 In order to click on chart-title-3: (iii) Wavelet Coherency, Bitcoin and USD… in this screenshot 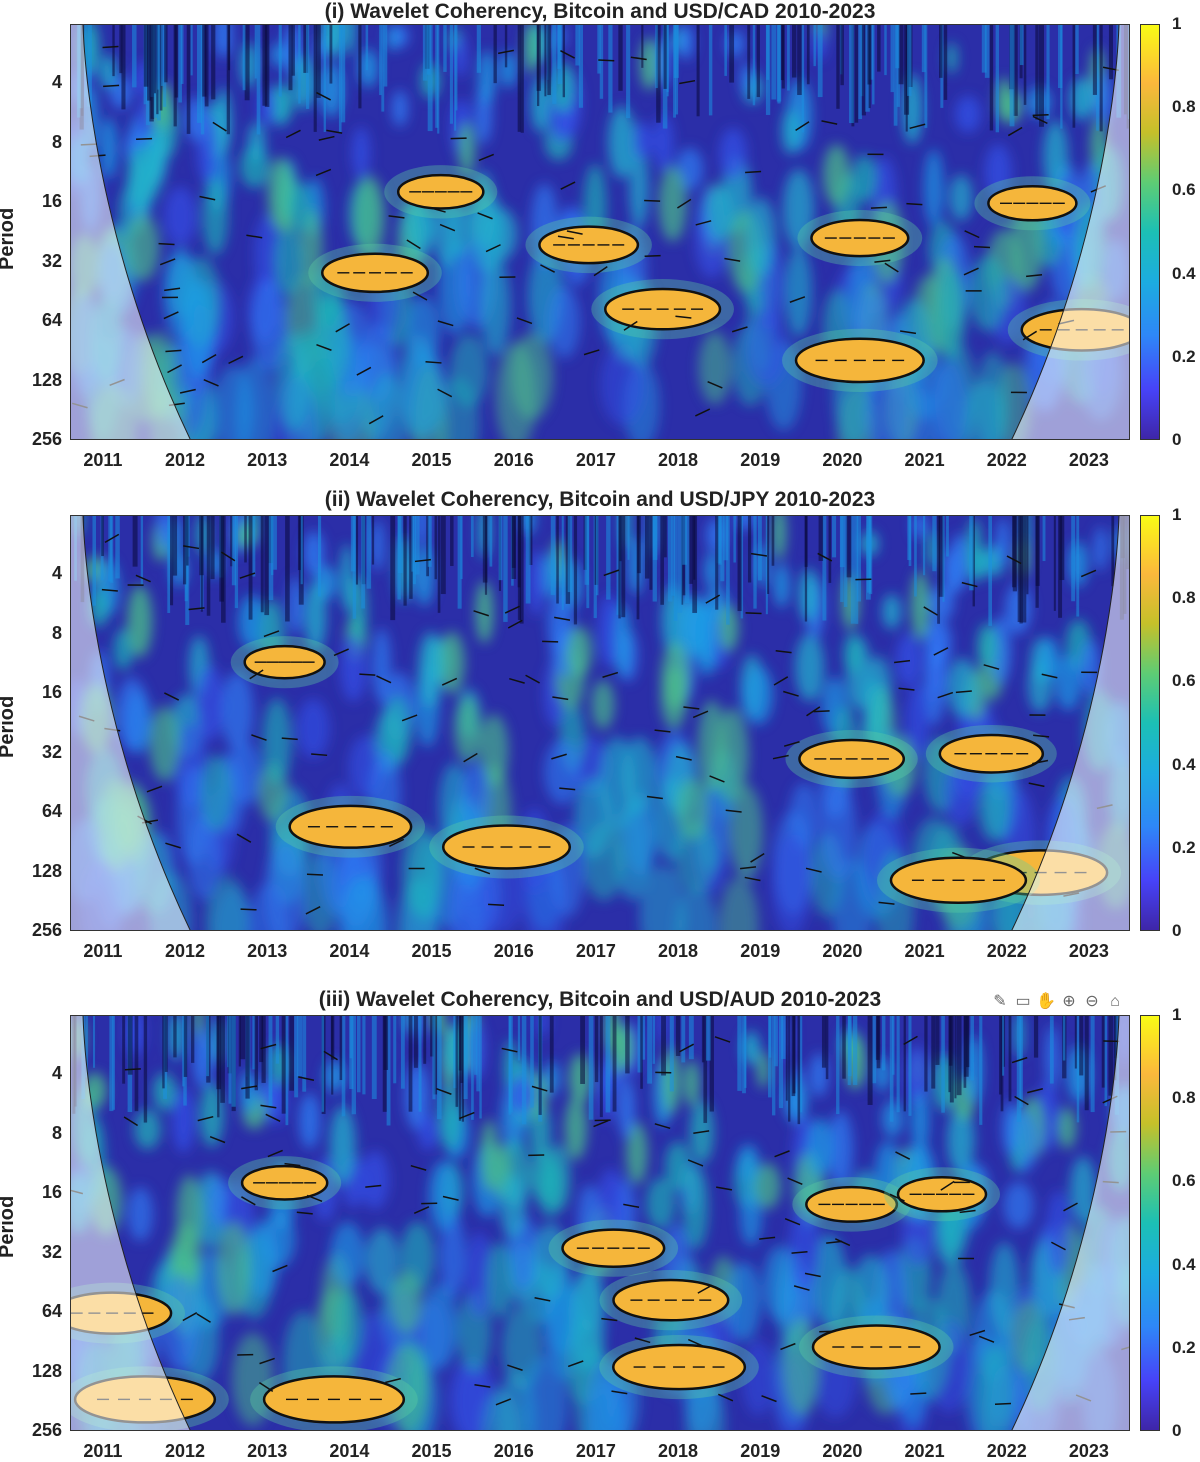, I will do `click(600, 1000)`.